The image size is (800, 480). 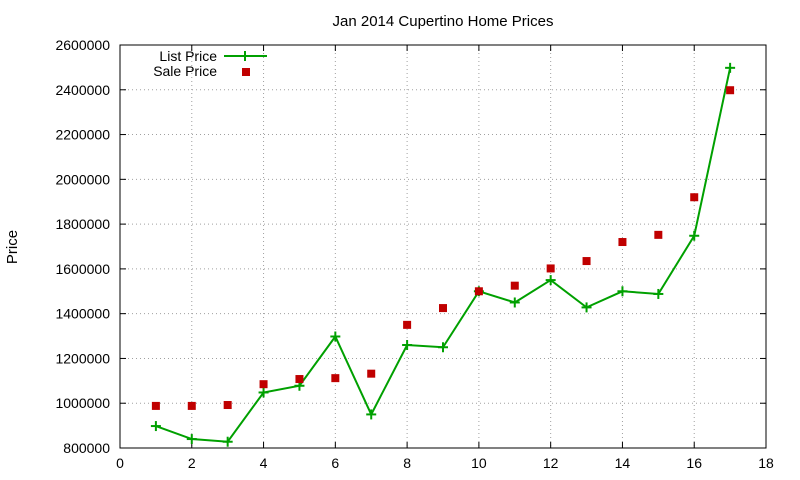 I want to click on y-tick-label: 1400000, so click(x=82, y=314).